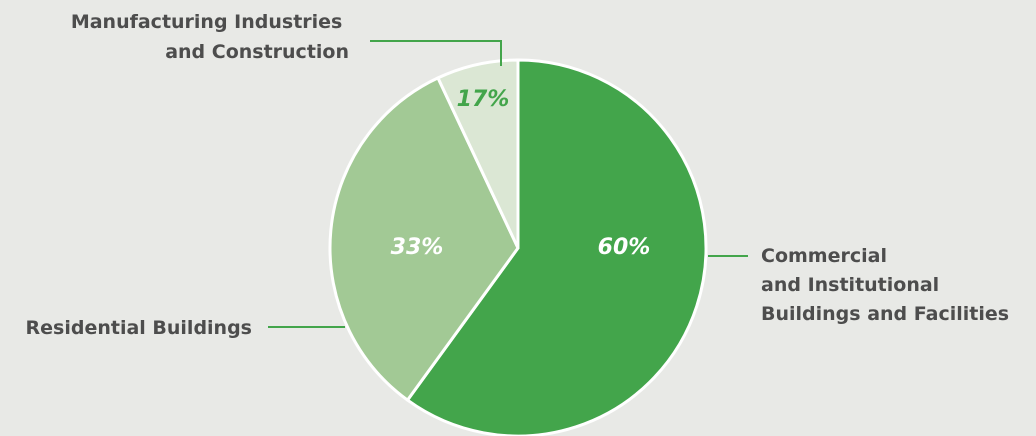 The width and height of the screenshot is (1036, 436). I want to click on pie-slice-residential, so click(424, 239).